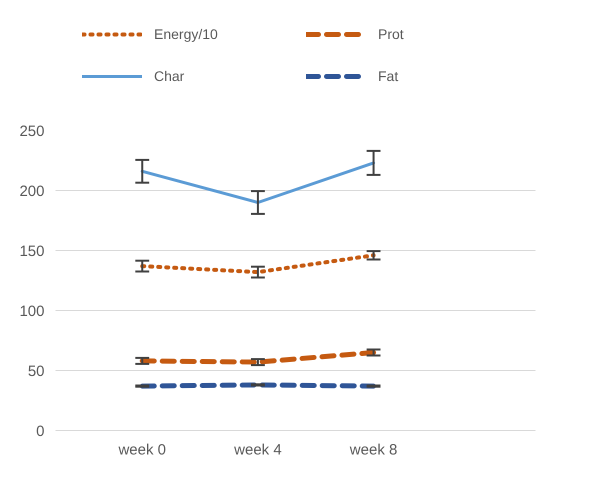 This screenshot has width=604, height=494. Describe the element at coordinates (391, 34) in the screenshot. I see `legend-label: Prot` at that location.